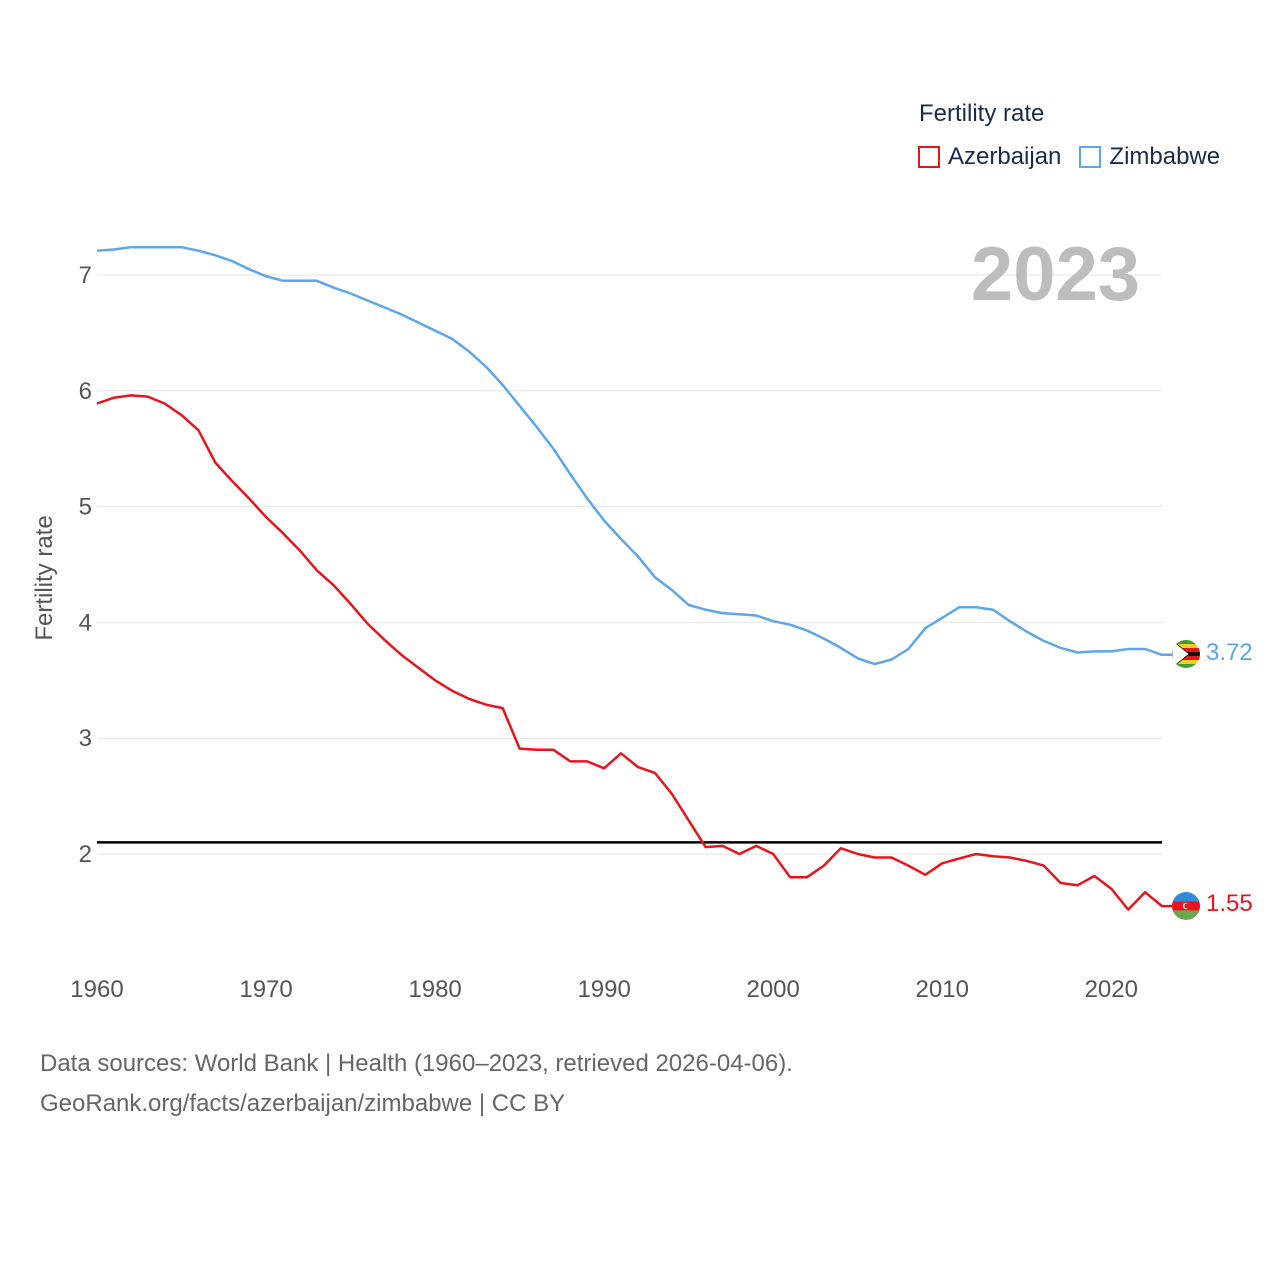  Describe the element at coordinates (982, 113) in the screenshot. I see `legend-title: Fertility rate` at that location.